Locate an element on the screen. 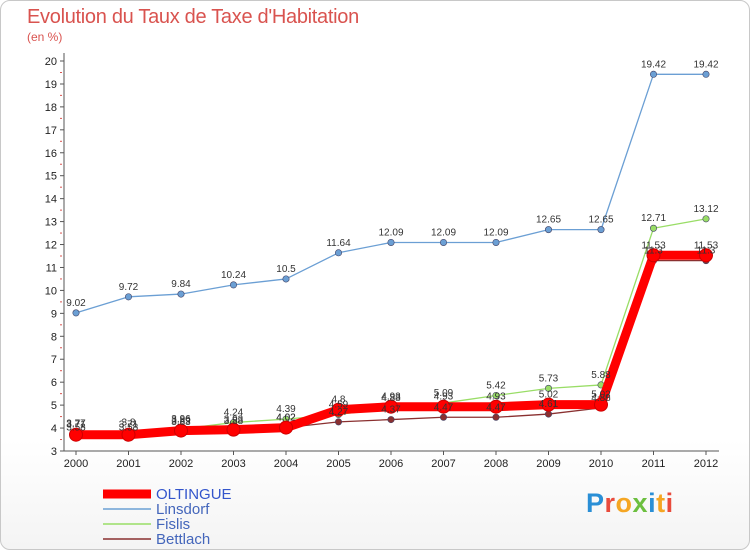  data-label-fislis: 4.39 is located at coordinates (286, 409).